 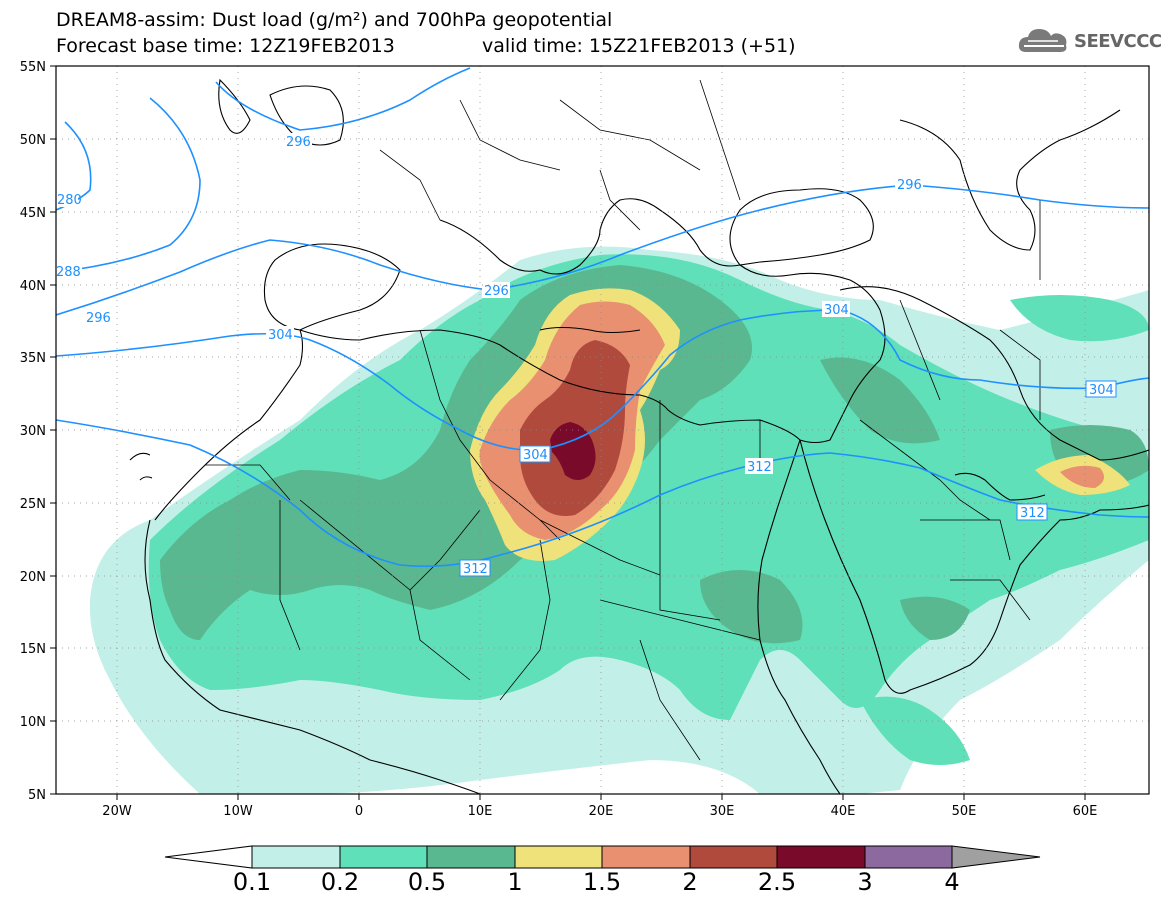 What do you see at coordinates (225, 46) in the screenshot?
I see `forecast-base-time: Forecast base time: 12Z19FEB2013` at bounding box center [225, 46].